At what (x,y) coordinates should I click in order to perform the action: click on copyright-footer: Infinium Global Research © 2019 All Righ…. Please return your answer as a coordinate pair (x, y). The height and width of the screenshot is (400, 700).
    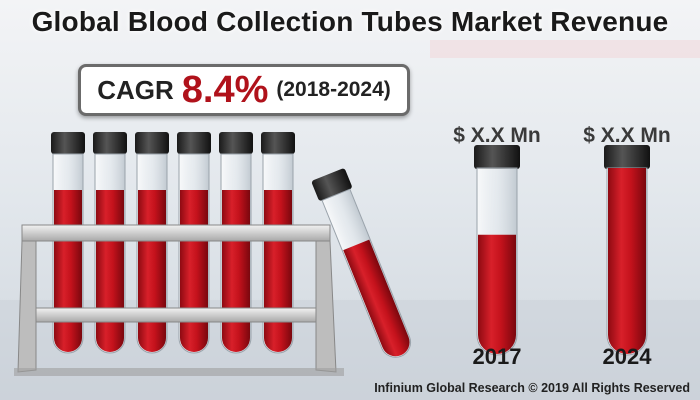
    Looking at the image, I should click on (532, 388).